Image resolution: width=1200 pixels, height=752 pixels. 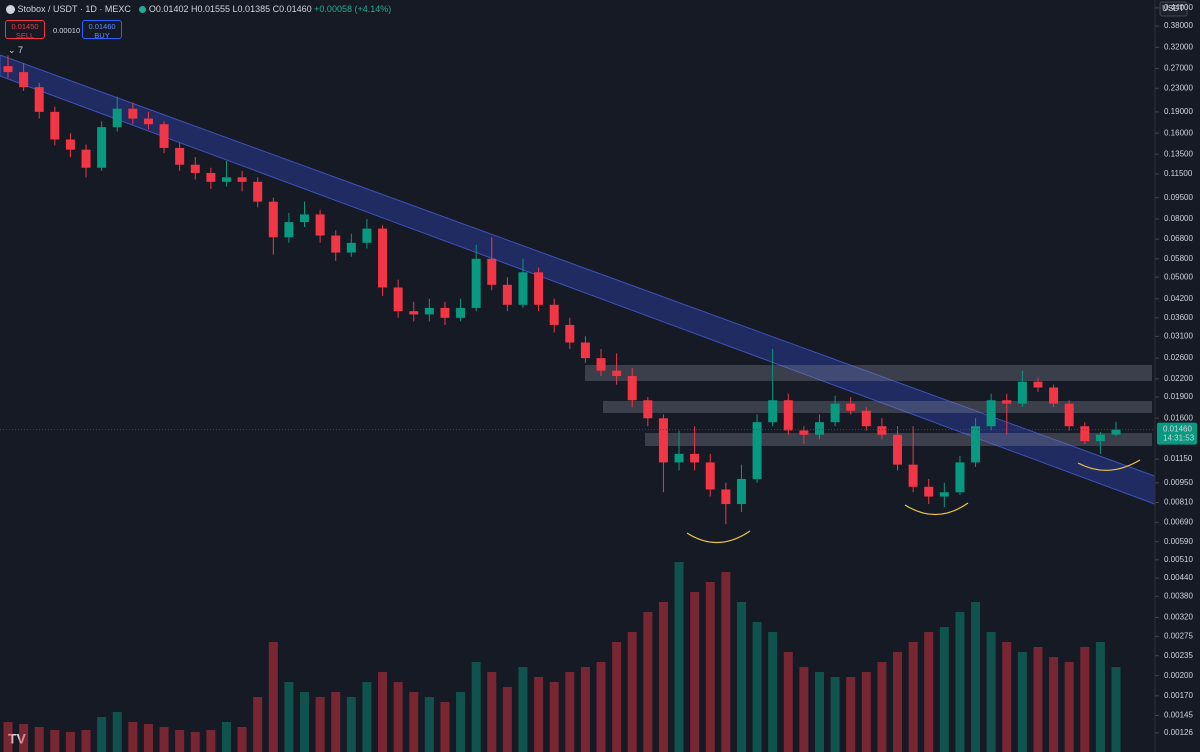 What do you see at coordinates (1178, 276) in the screenshot?
I see `y-tick-label: 0.05000` at bounding box center [1178, 276].